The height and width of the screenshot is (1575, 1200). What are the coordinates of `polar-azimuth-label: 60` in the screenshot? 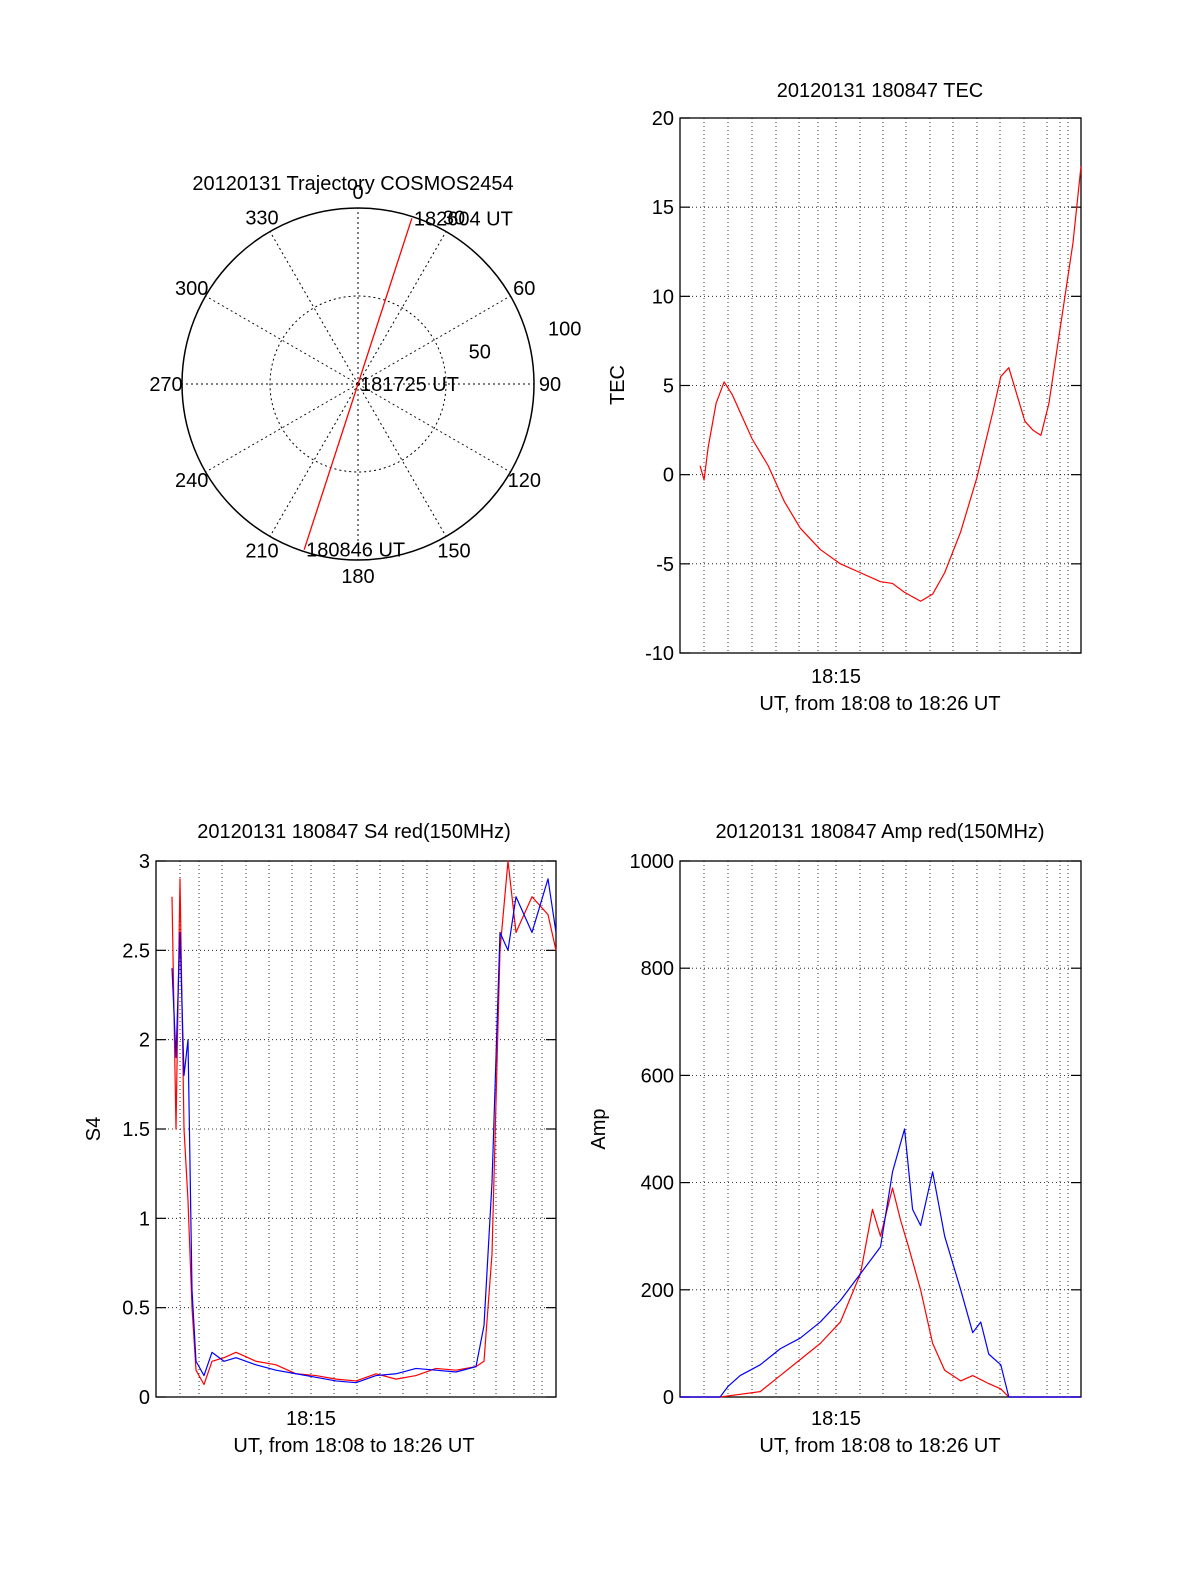 It's located at (524, 289).